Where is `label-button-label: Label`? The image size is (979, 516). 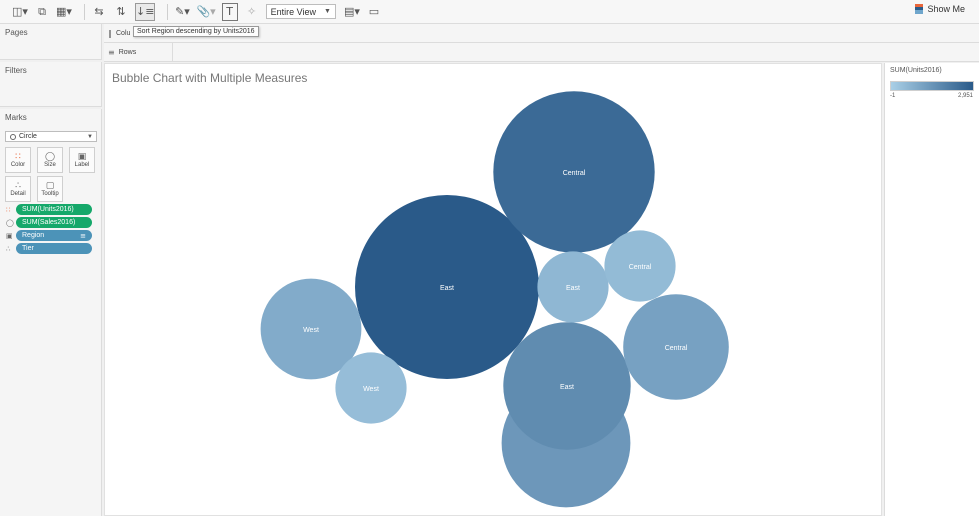
label-button-label: Label is located at coordinates (82, 165).